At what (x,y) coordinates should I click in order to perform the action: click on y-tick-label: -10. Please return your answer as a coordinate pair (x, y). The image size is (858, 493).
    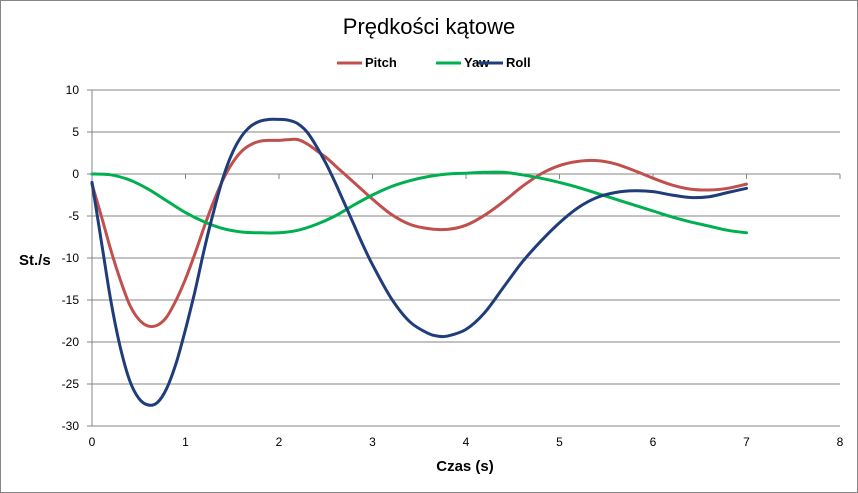
    Looking at the image, I should click on (71, 258).